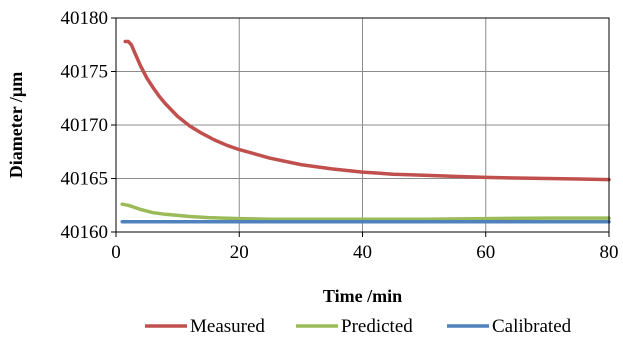  What do you see at coordinates (362, 296) in the screenshot?
I see `x-axis-title: Time /min` at bounding box center [362, 296].